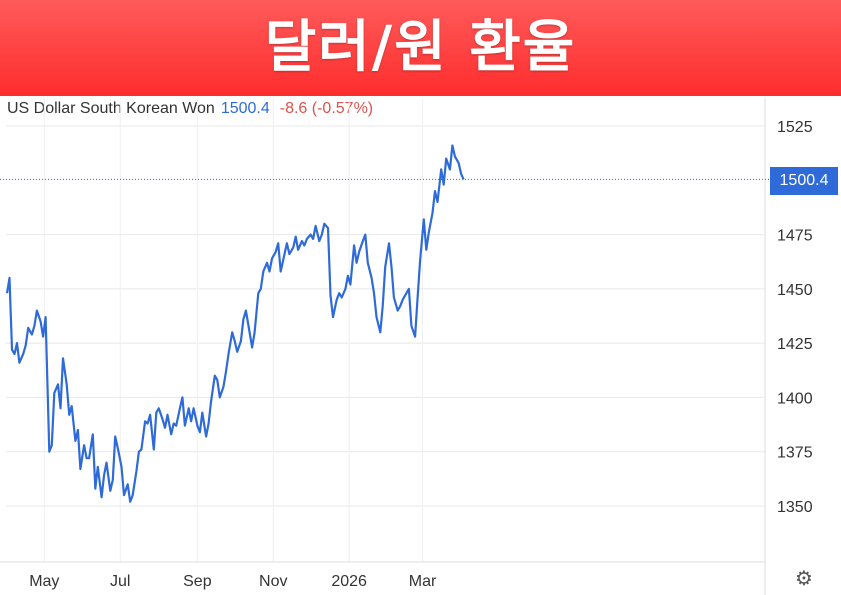  Describe the element at coordinates (423, 581) in the screenshot. I see `x-tick-label: Mar` at that location.